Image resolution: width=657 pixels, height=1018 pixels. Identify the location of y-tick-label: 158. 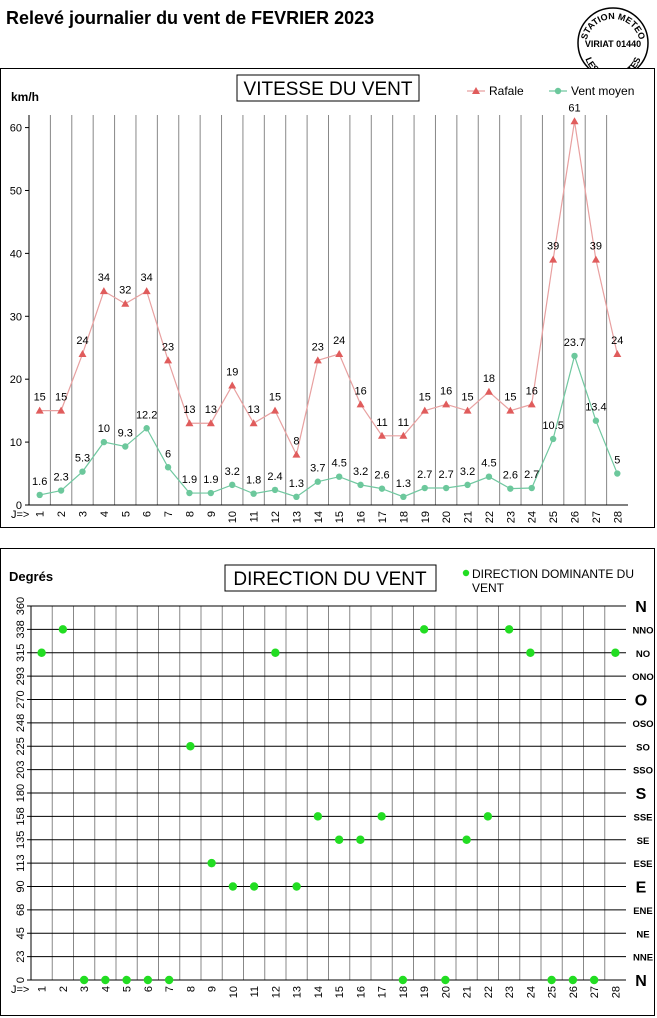
(21, 816).